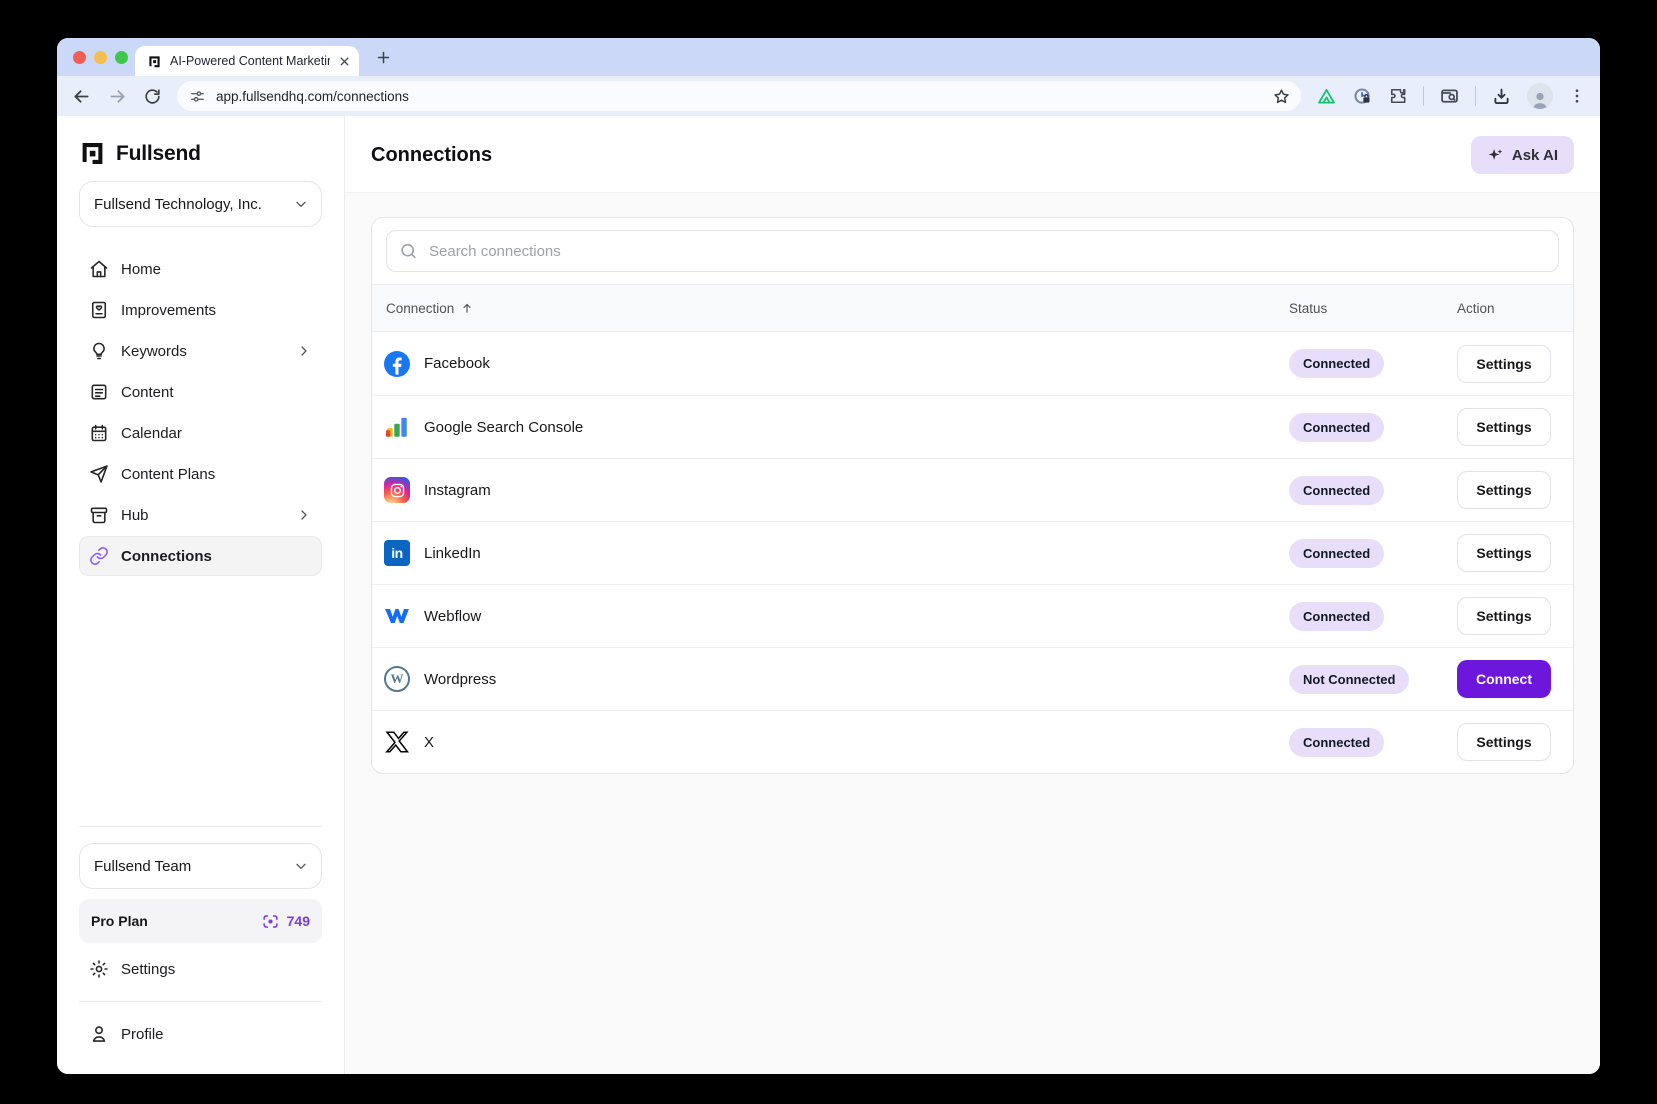  Describe the element at coordinates (397, 616) in the screenshot. I see `webflow-icon` at that location.